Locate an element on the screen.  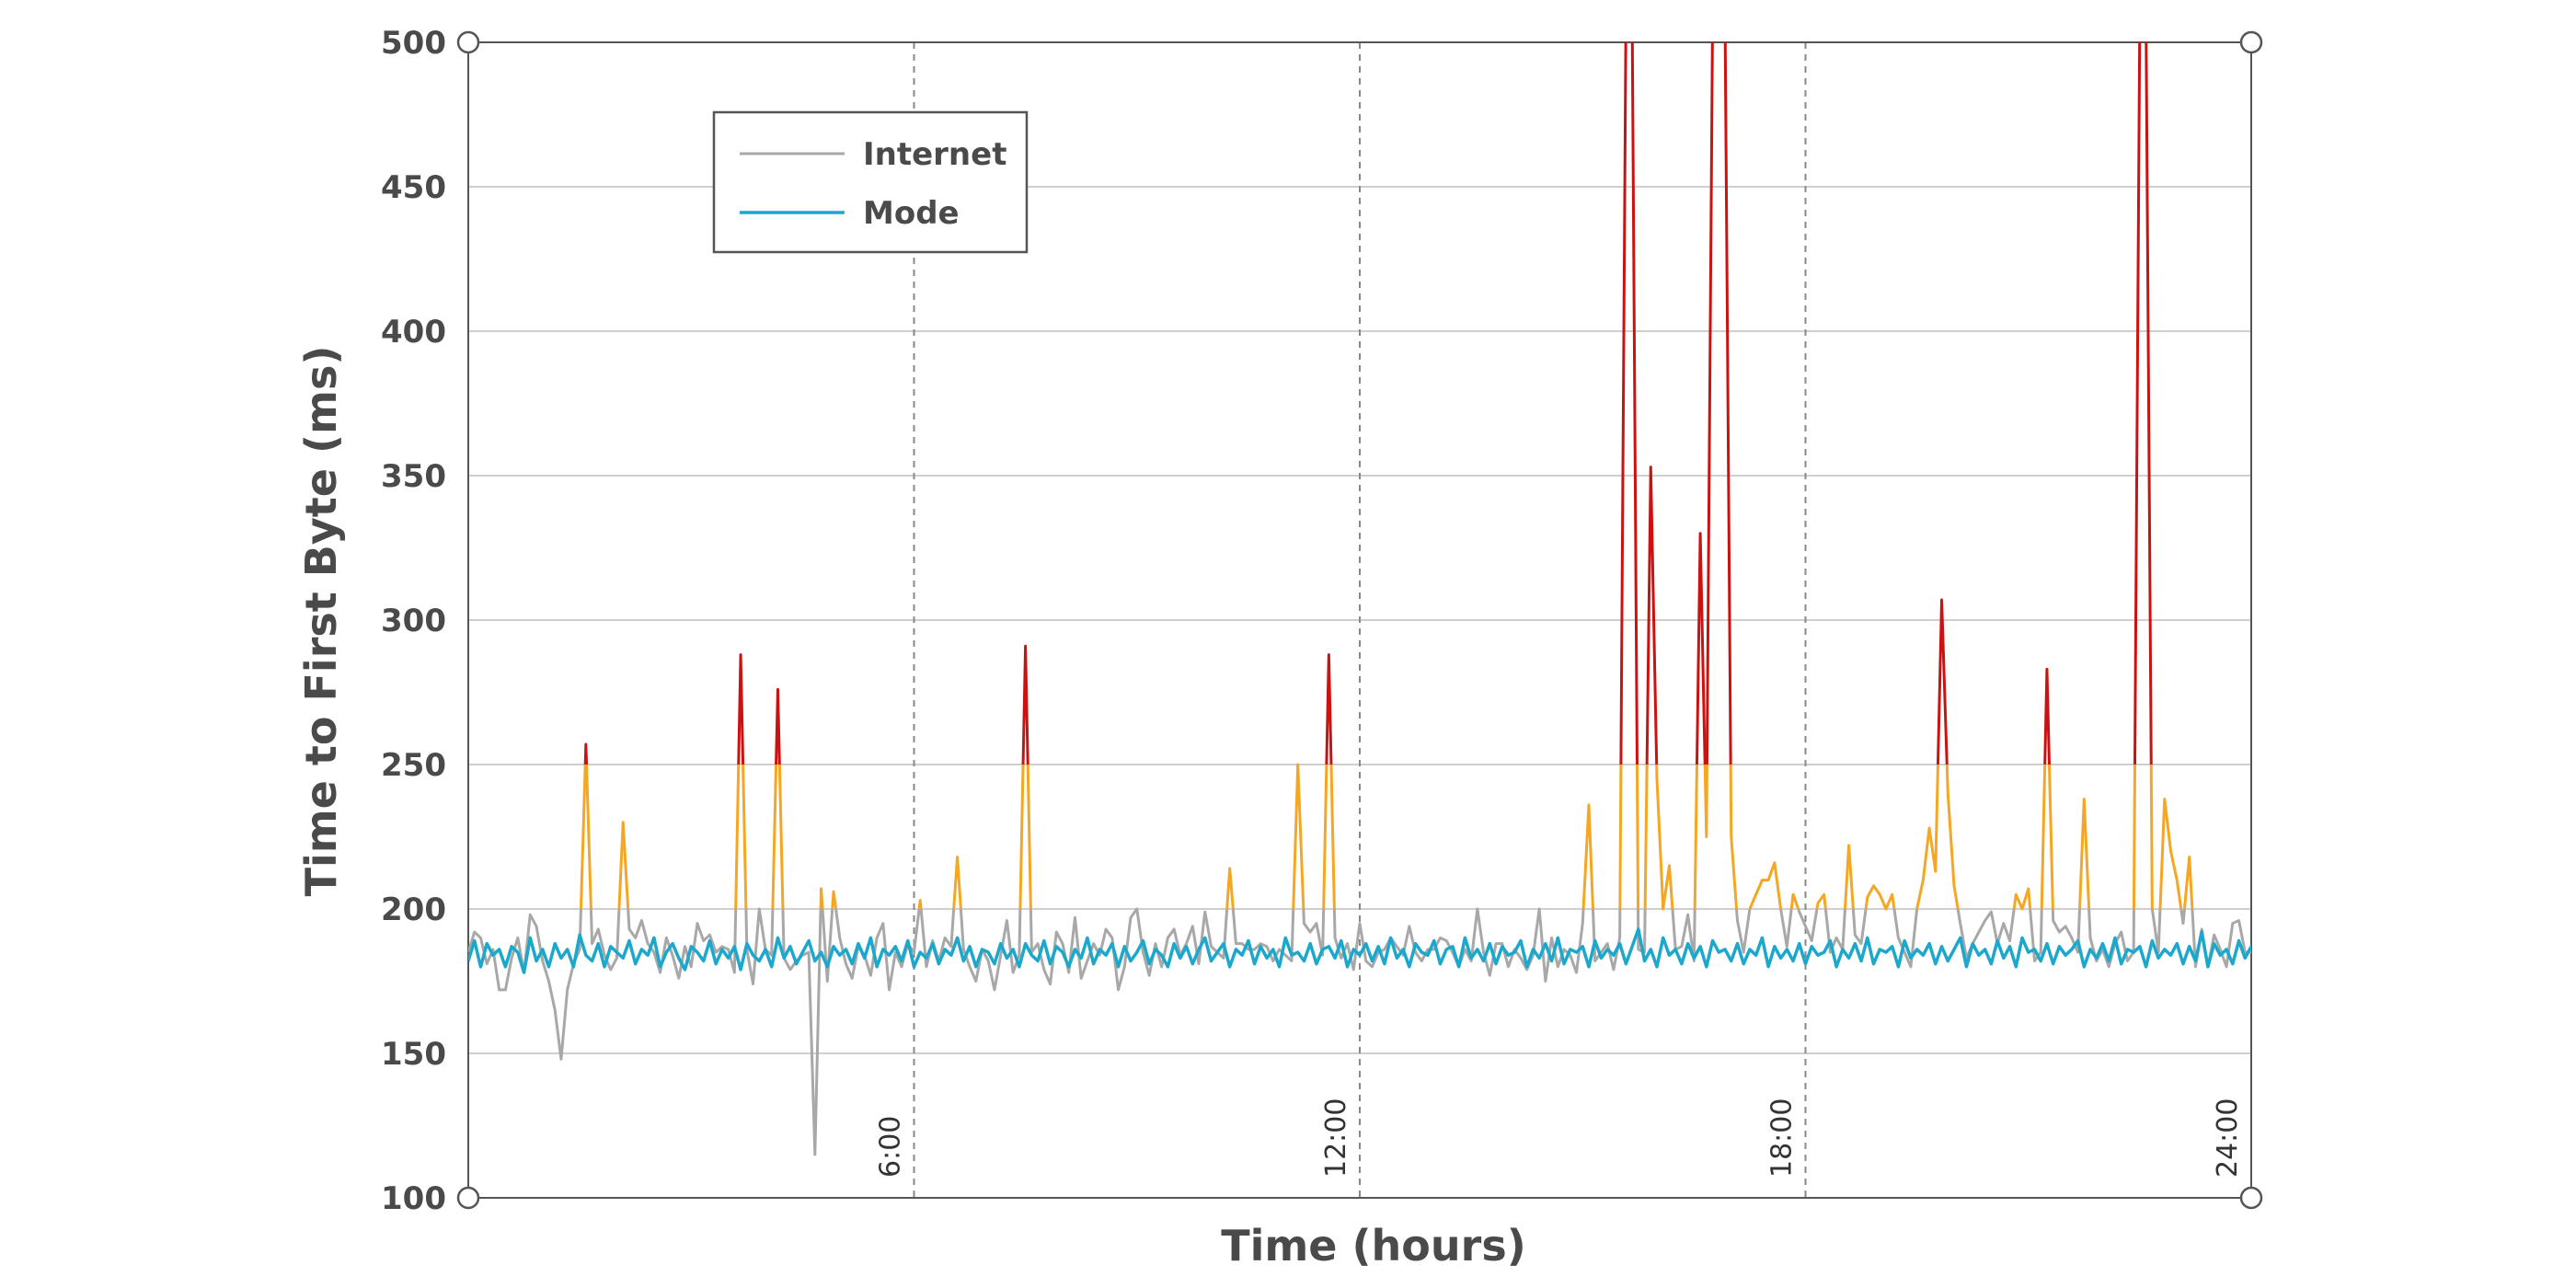
x-axis-title: Time (hours) is located at coordinates (1373, 1246).